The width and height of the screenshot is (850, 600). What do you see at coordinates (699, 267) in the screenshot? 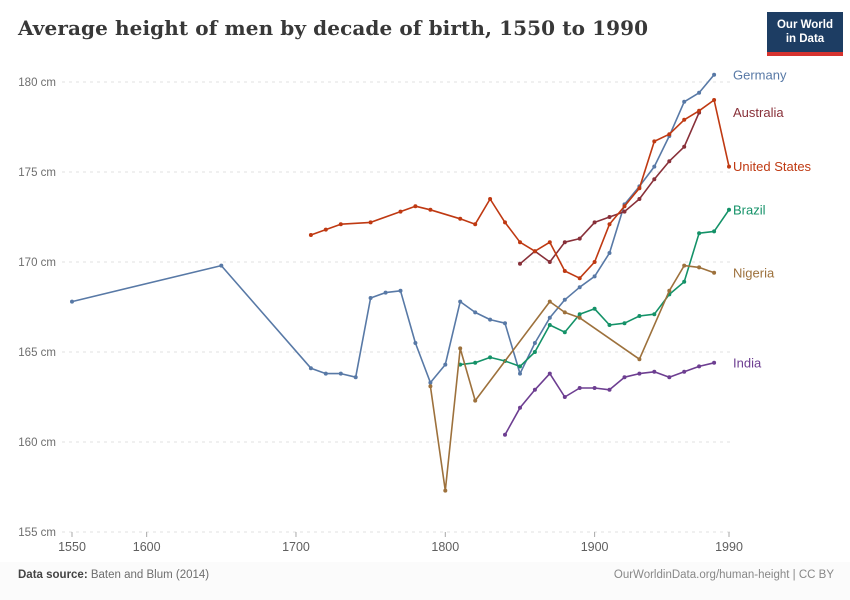
I see `point-nigeria-1970` at bounding box center [699, 267].